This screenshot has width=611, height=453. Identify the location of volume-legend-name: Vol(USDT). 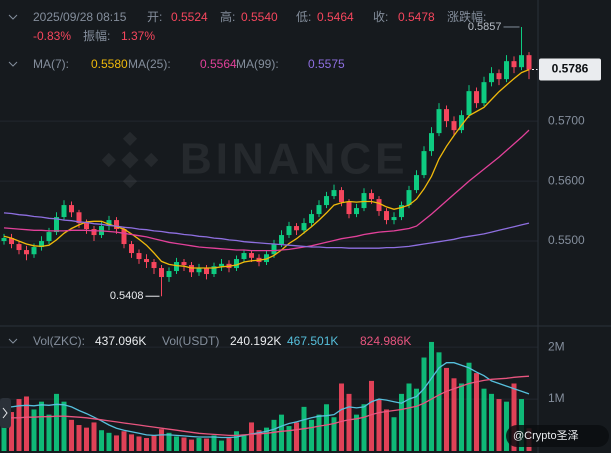
(190, 341).